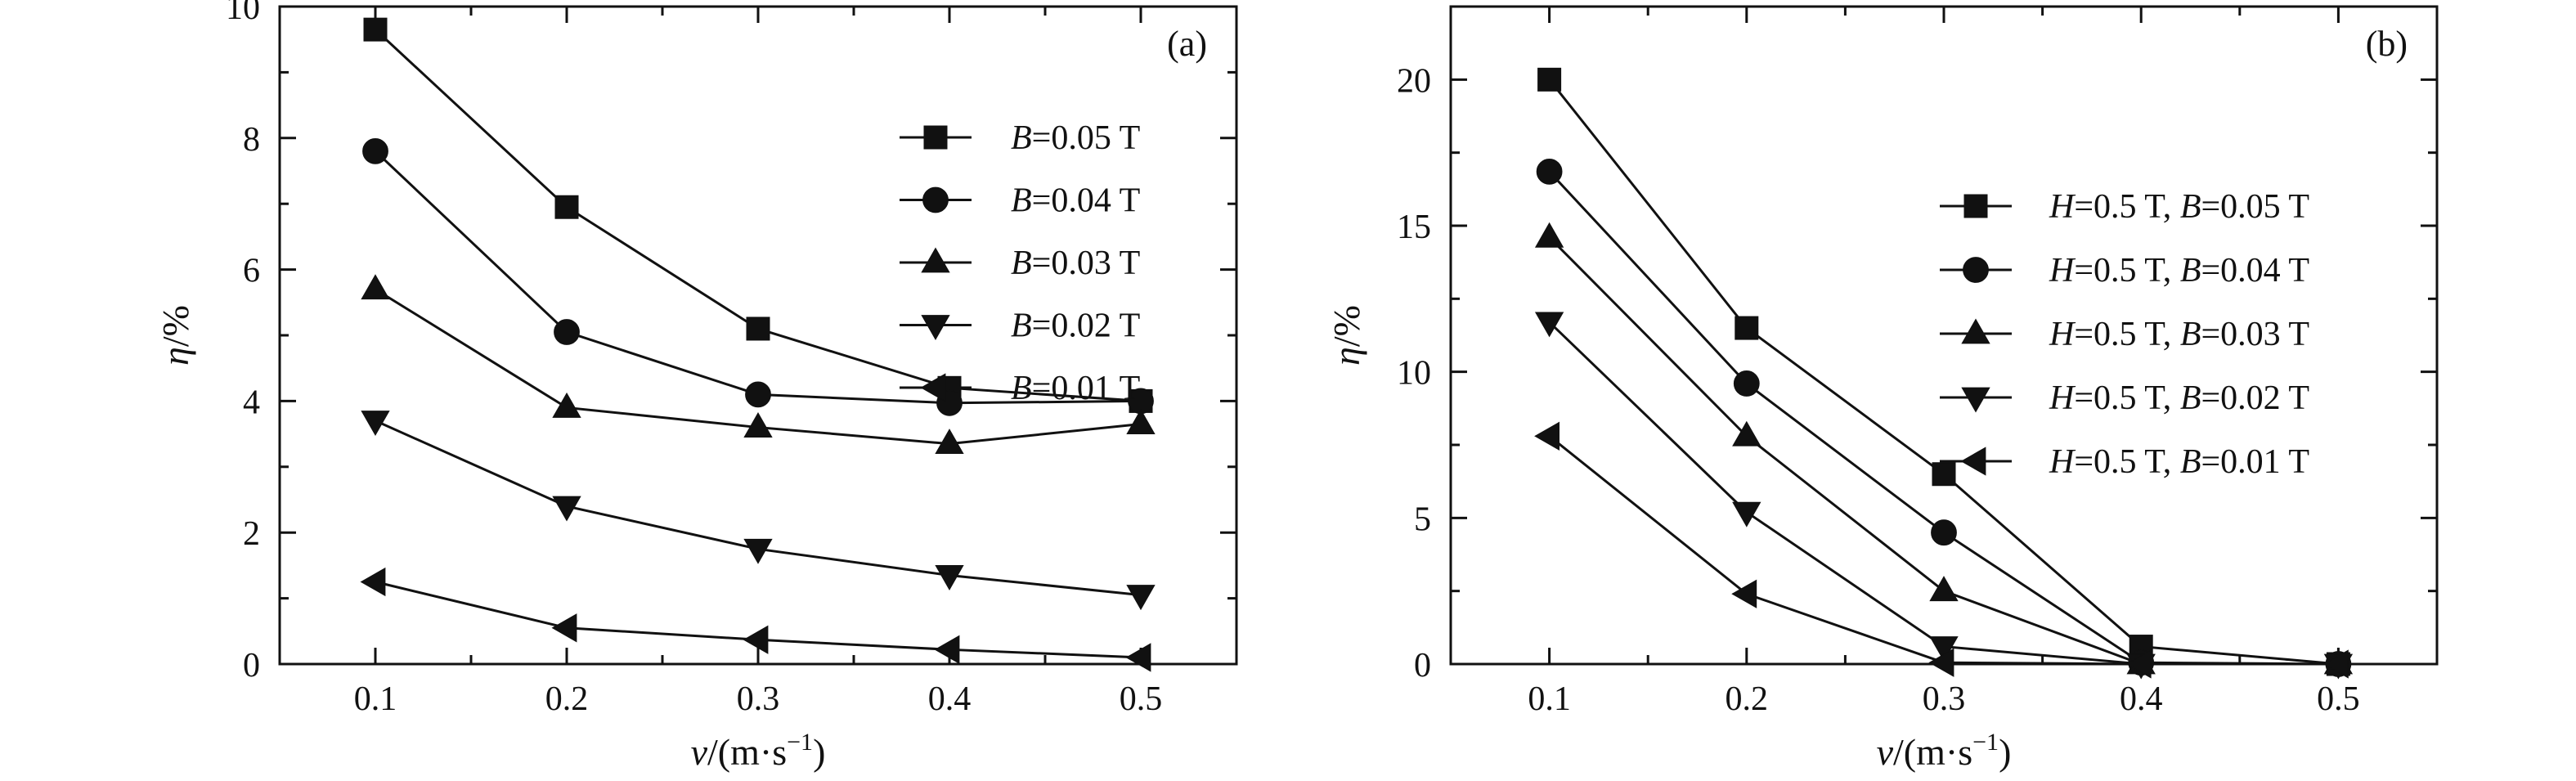 The image size is (2576, 781). Describe the element at coordinates (251, 140) in the screenshot. I see `y-tick-label: 8` at that location.